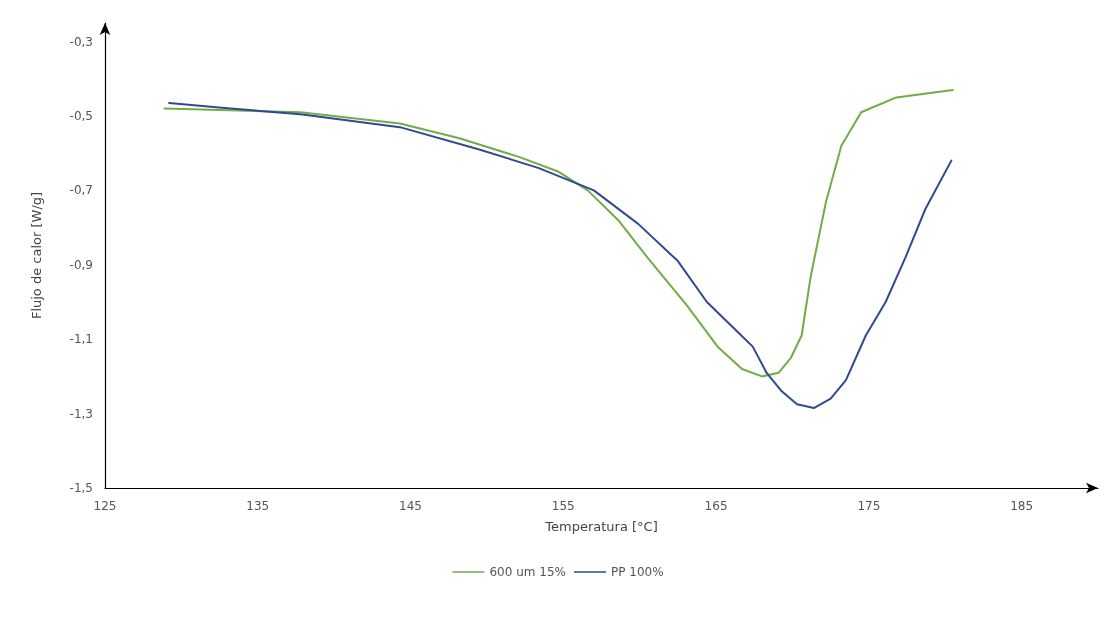  Describe the element at coordinates (36, 255) in the screenshot. I see `y-axis-title: Flujo de calor [W/g]` at that location.